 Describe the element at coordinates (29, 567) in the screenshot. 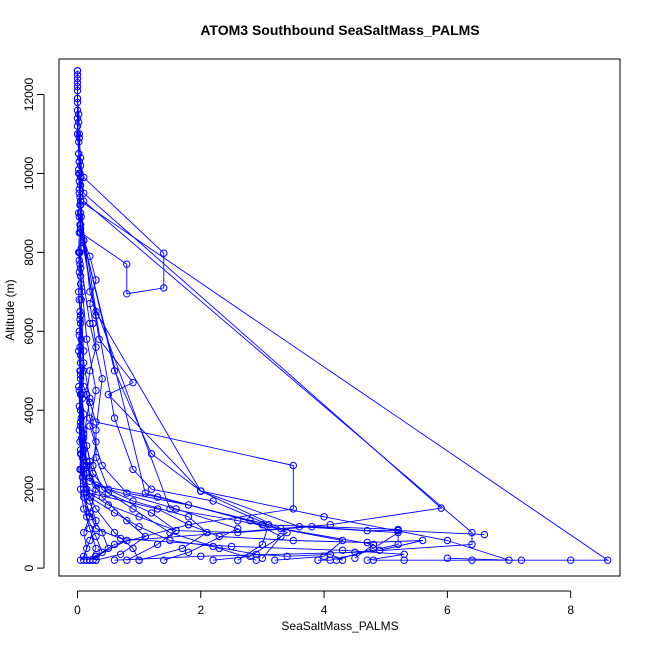

I see `y-tick-label: 0` at that location.